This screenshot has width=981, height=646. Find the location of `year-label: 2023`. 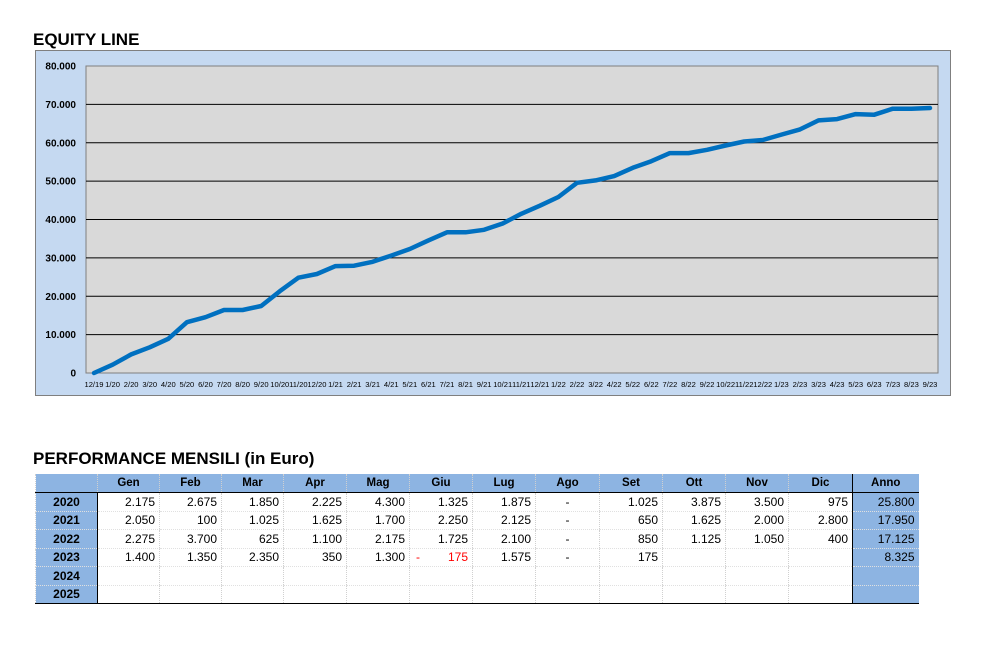

year-label: 2023 is located at coordinates (66, 557).